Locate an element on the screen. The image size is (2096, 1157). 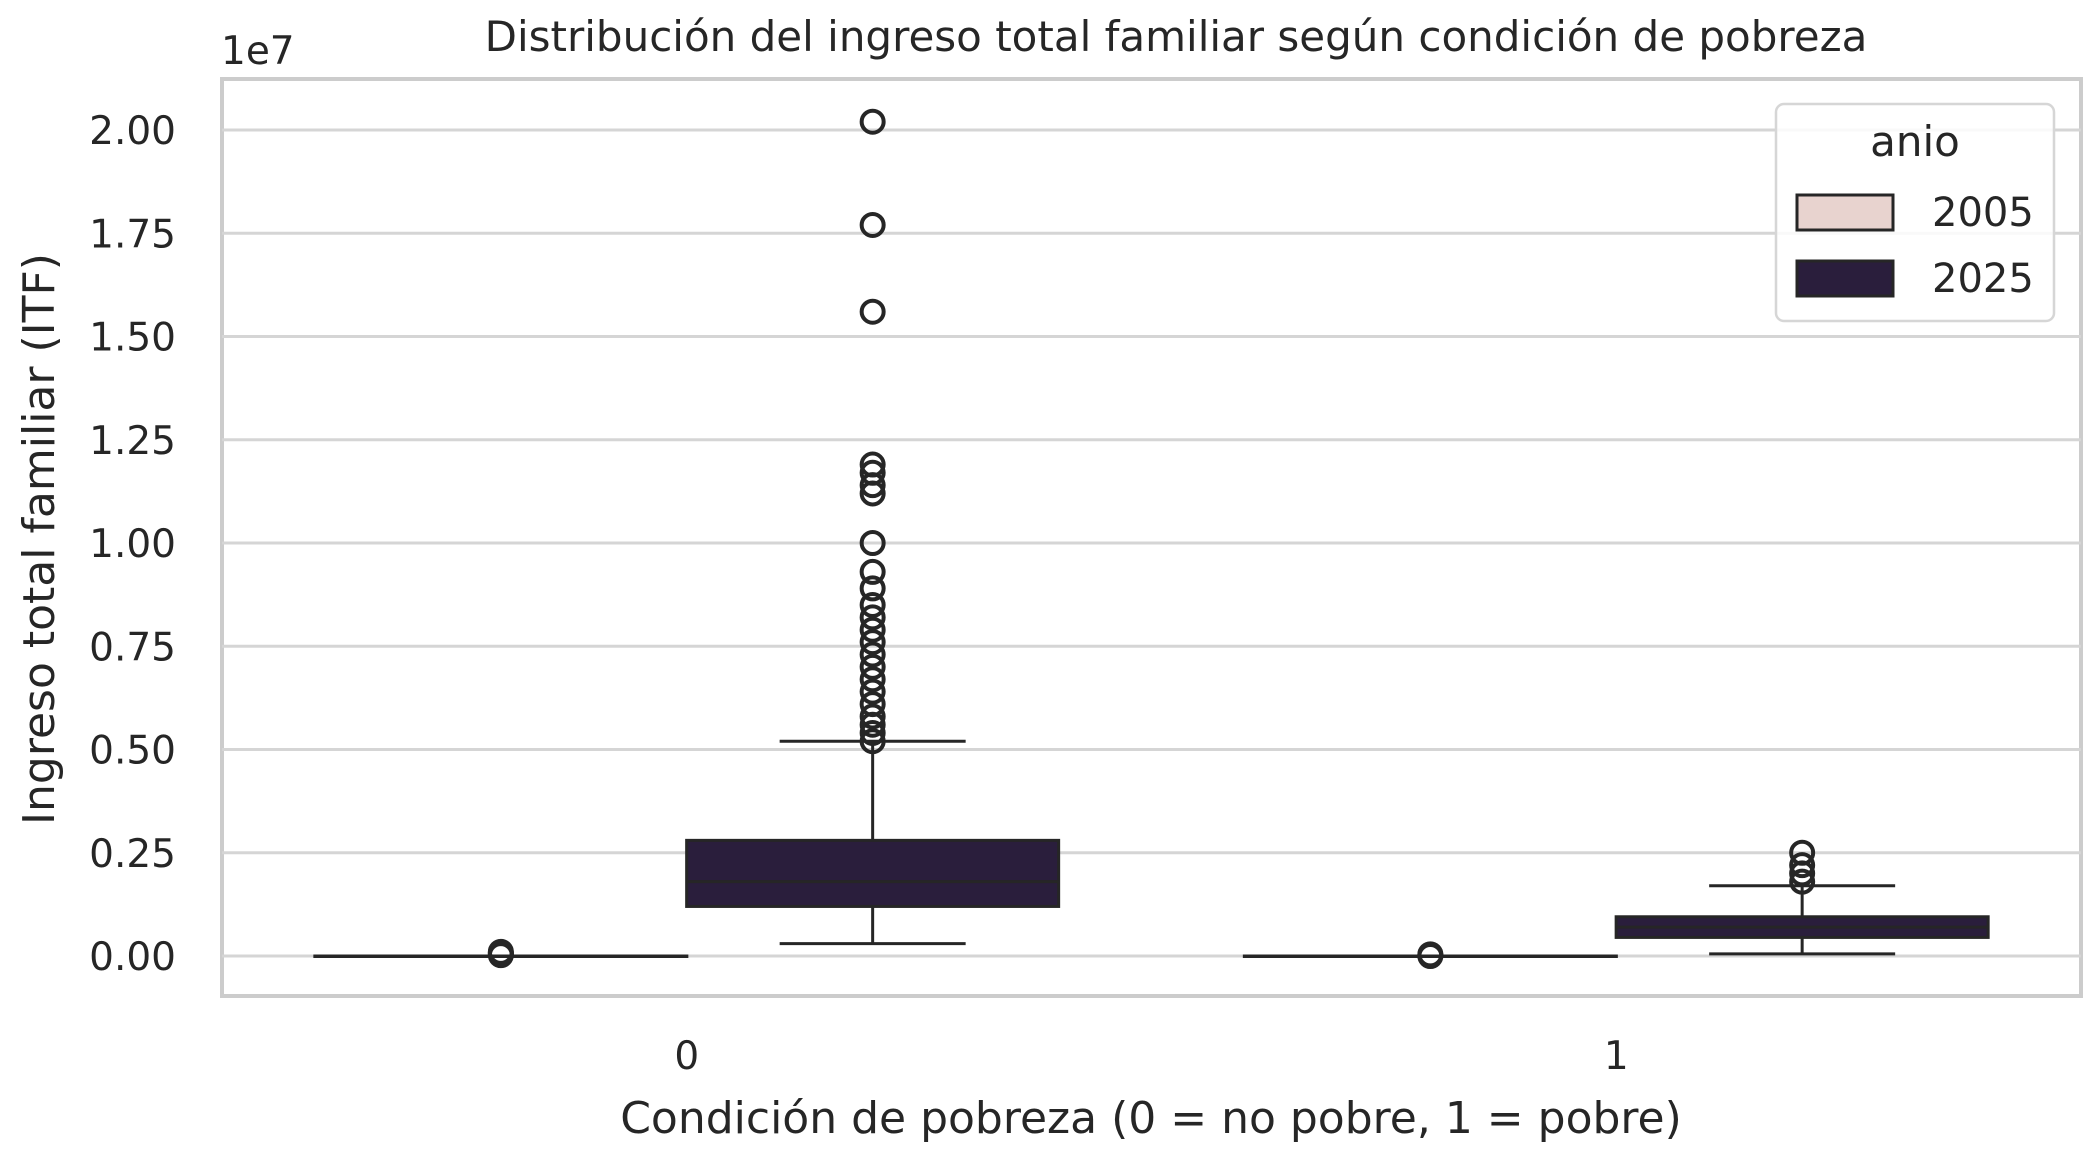
y-tick-label: 2.00 is located at coordinates (132, 131).